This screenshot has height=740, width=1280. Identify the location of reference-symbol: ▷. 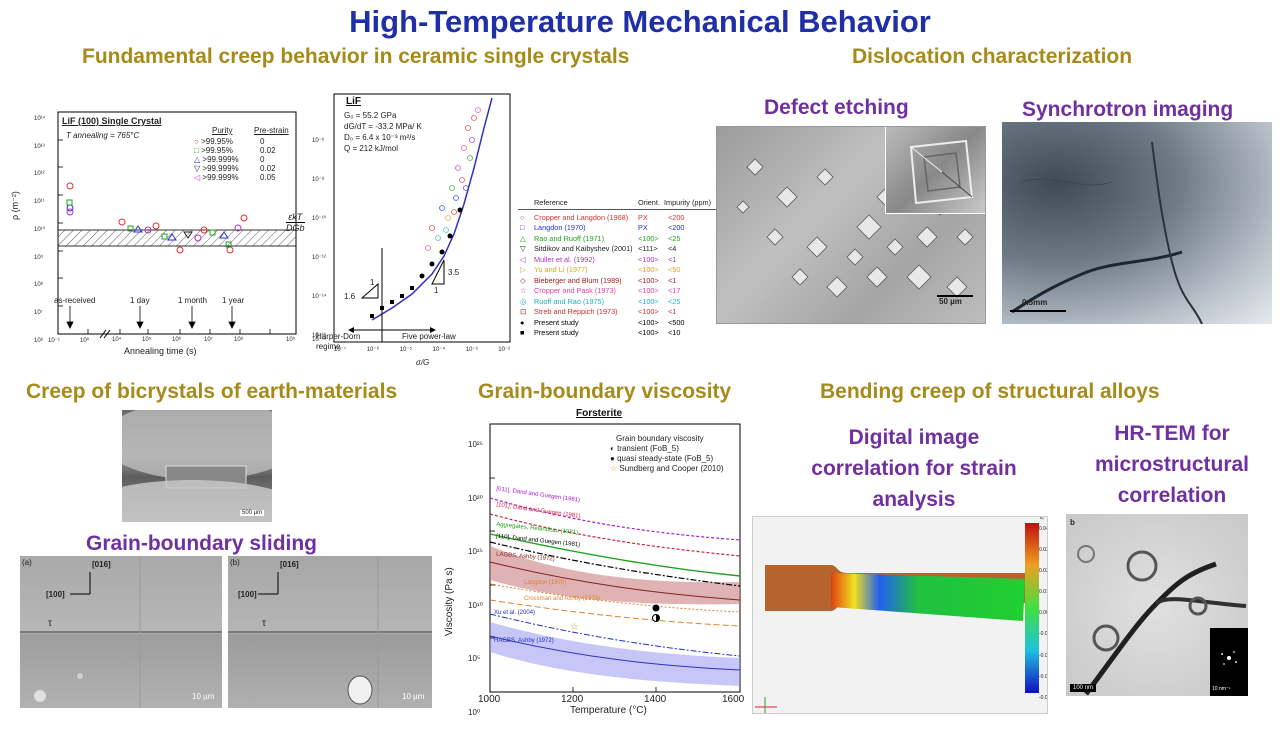
(523, 269).